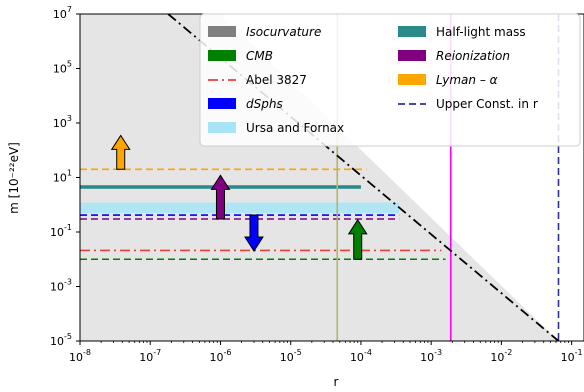  What do you see at coordinates (264, 104) in the screenshot?
I see `legend-label-dsphs: dSphs` at bounding box center [264, 104].